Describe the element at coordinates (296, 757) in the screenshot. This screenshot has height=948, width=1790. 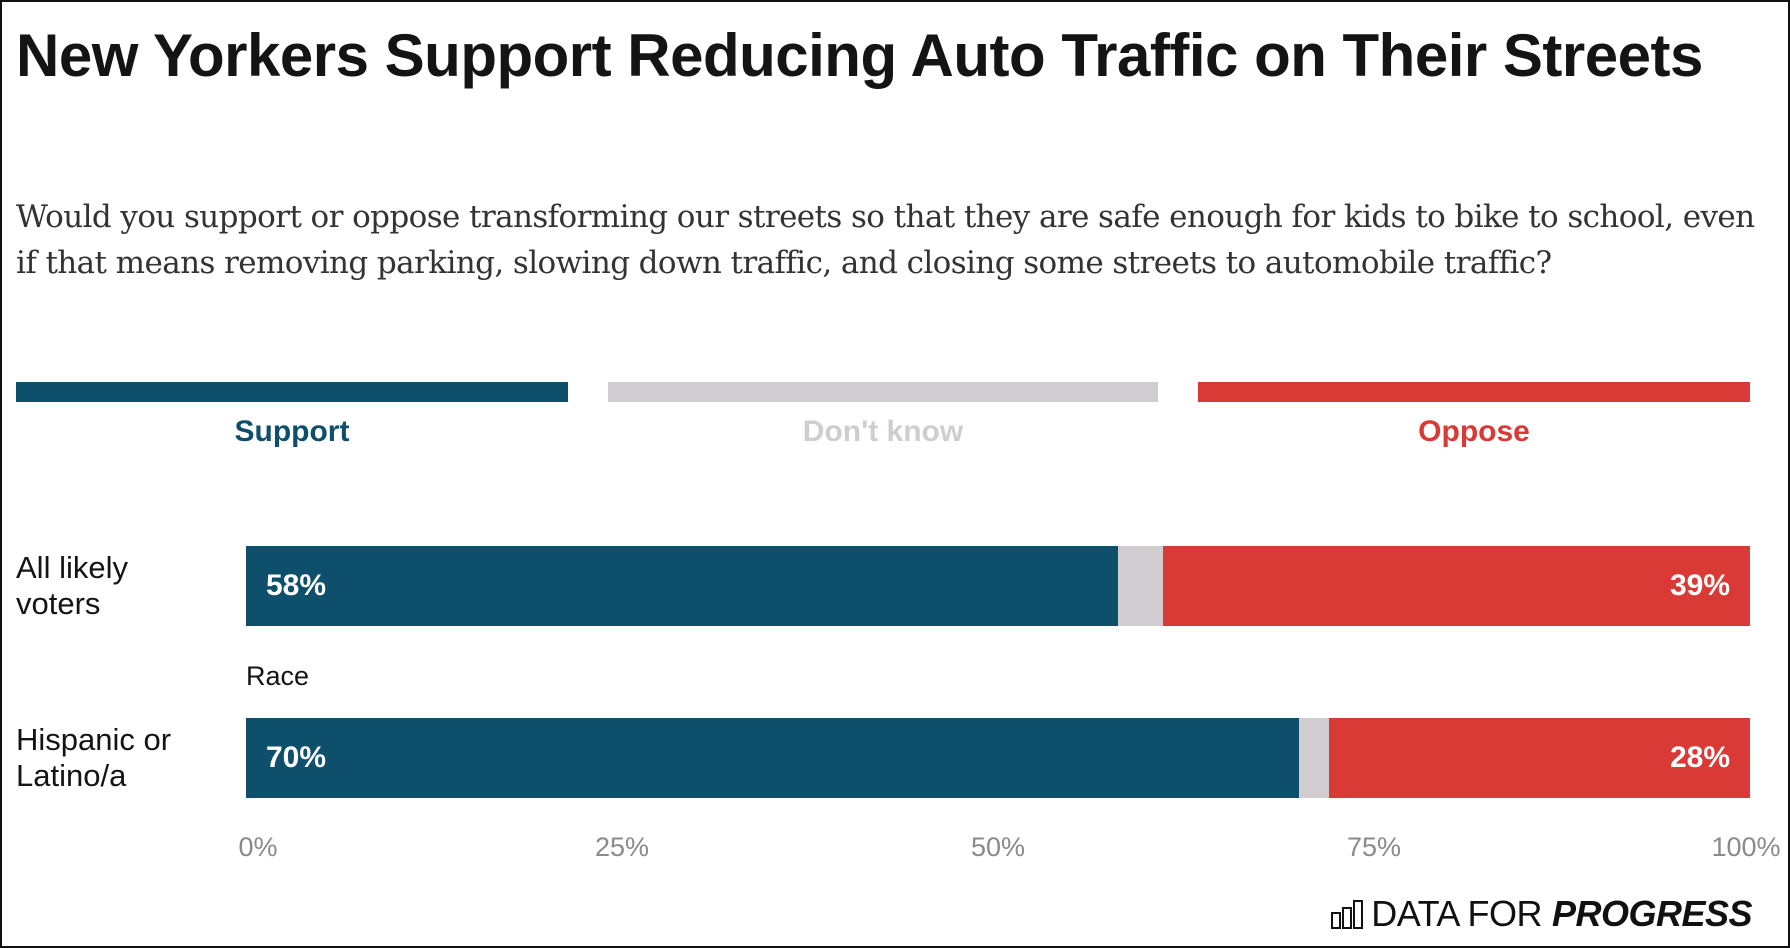
I see `data-label-support: 70%` at that location.